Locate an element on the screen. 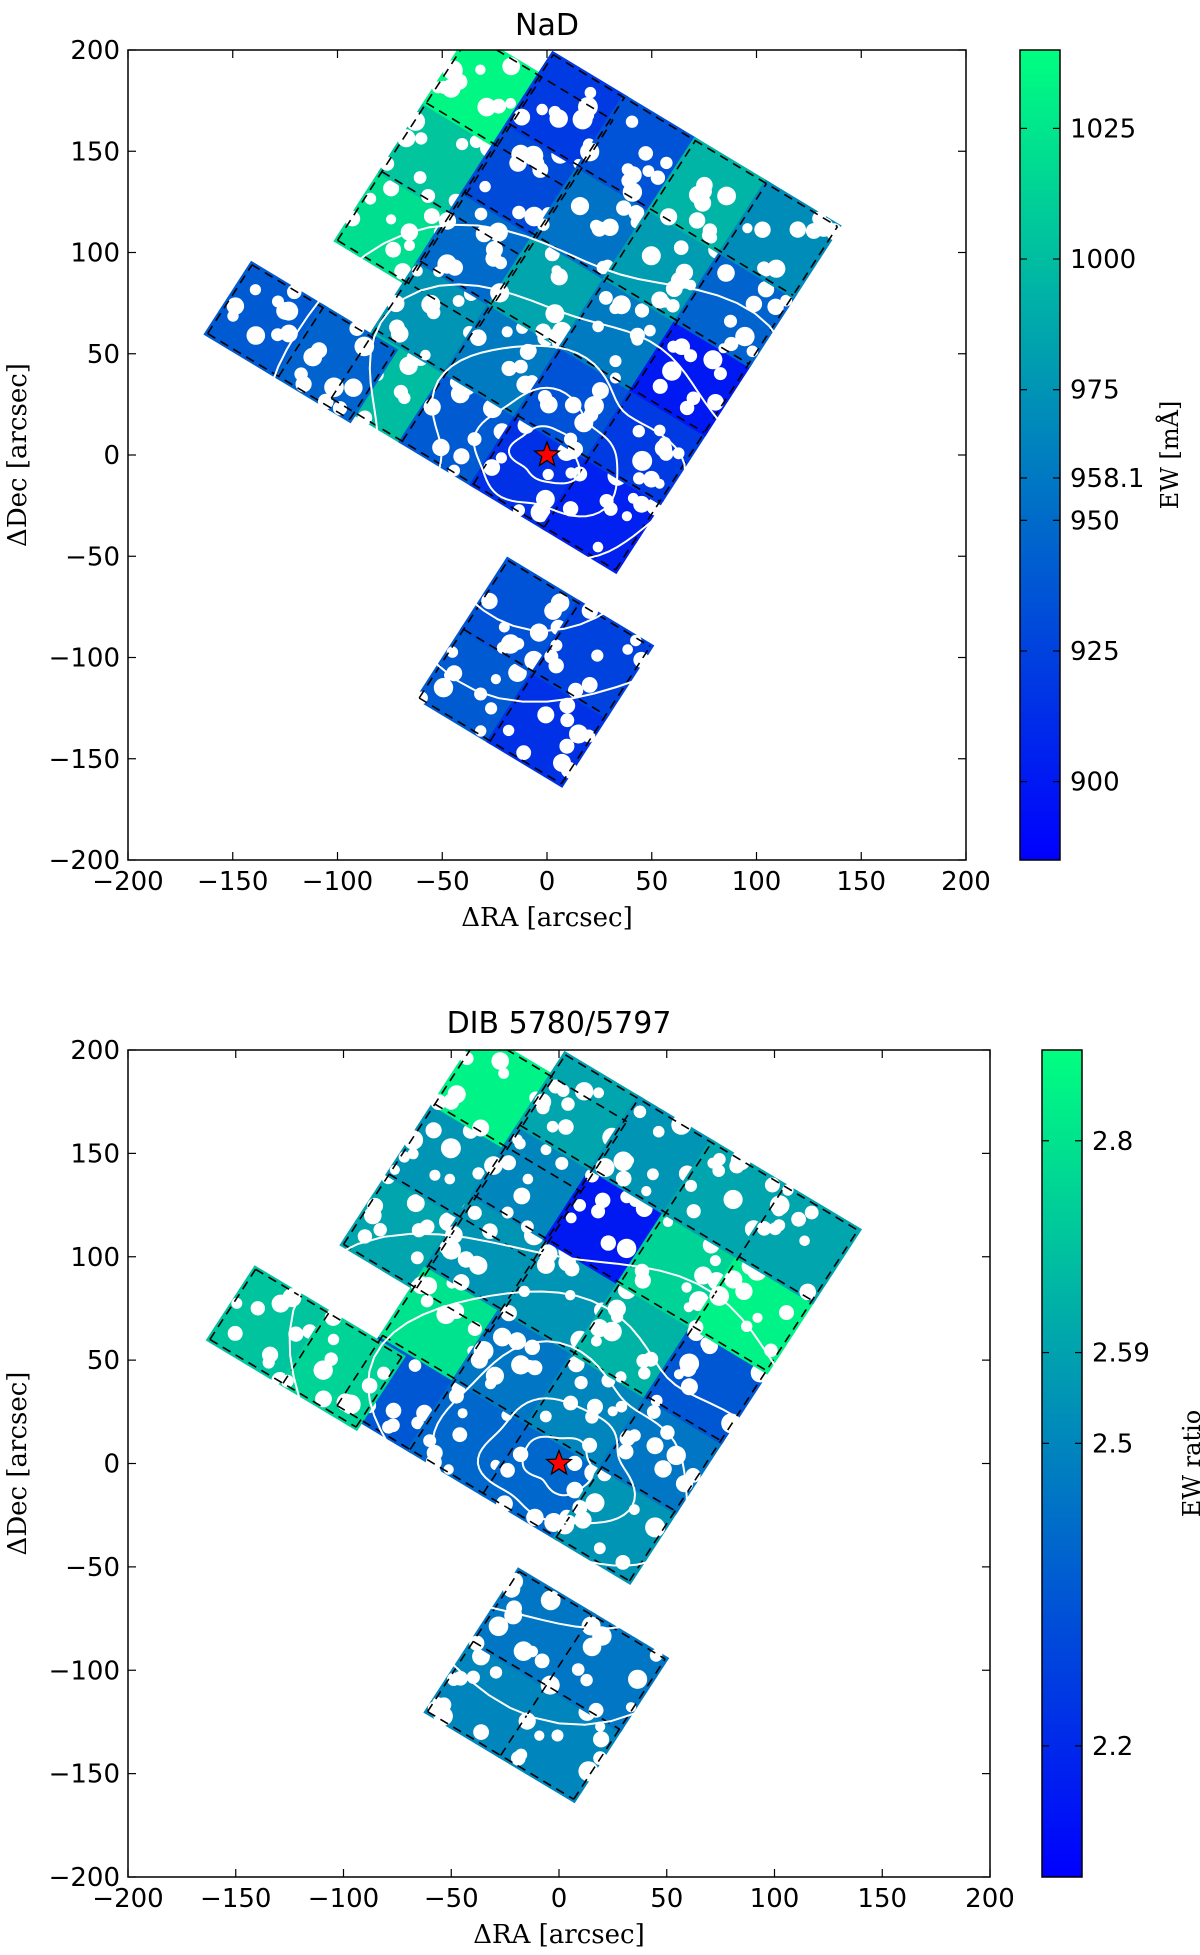  colorbar-tick-label: 975 is located at coordinates (1095, 391).